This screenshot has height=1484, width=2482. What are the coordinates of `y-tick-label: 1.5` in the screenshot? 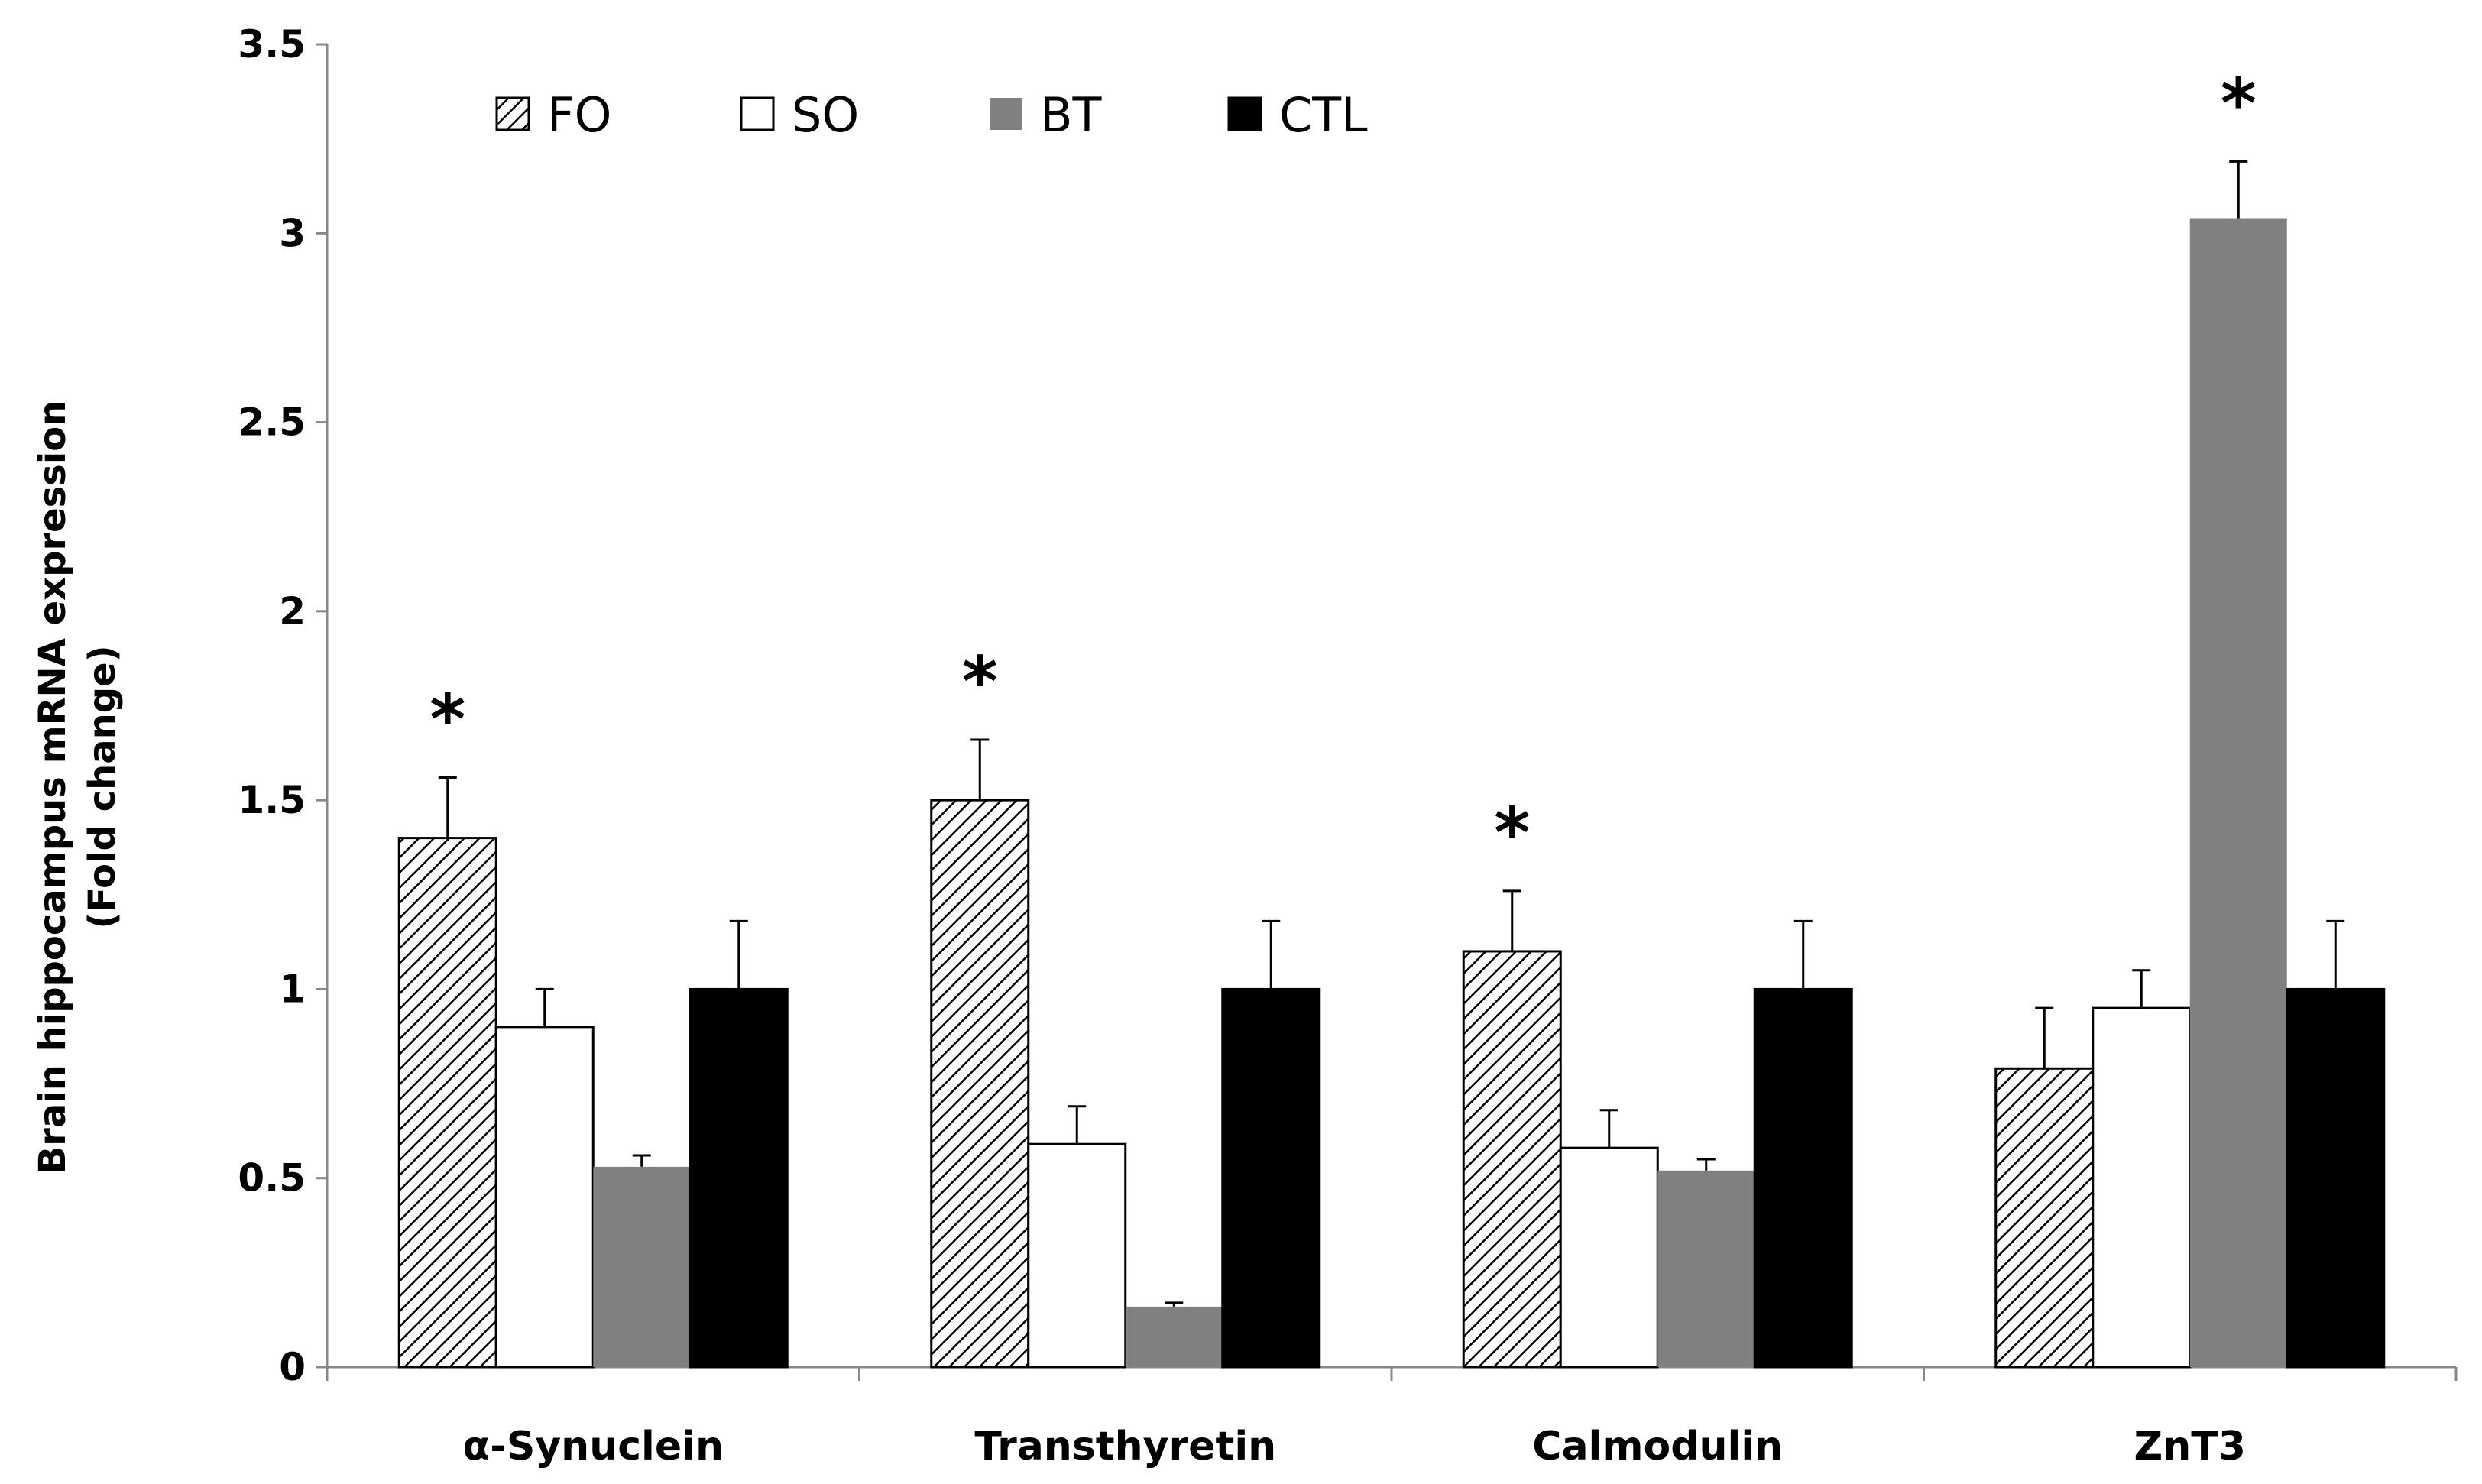 It's located at (272, 800).